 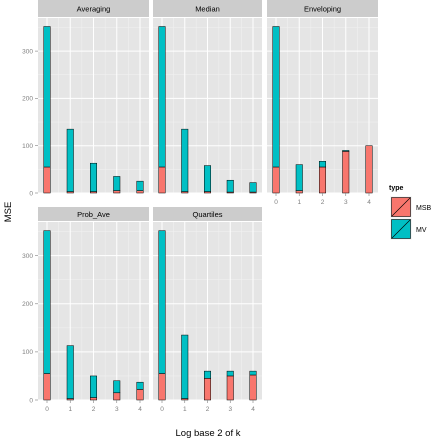 I want to click on facet-strip-label: Averaging, so click(x=94, y=9).